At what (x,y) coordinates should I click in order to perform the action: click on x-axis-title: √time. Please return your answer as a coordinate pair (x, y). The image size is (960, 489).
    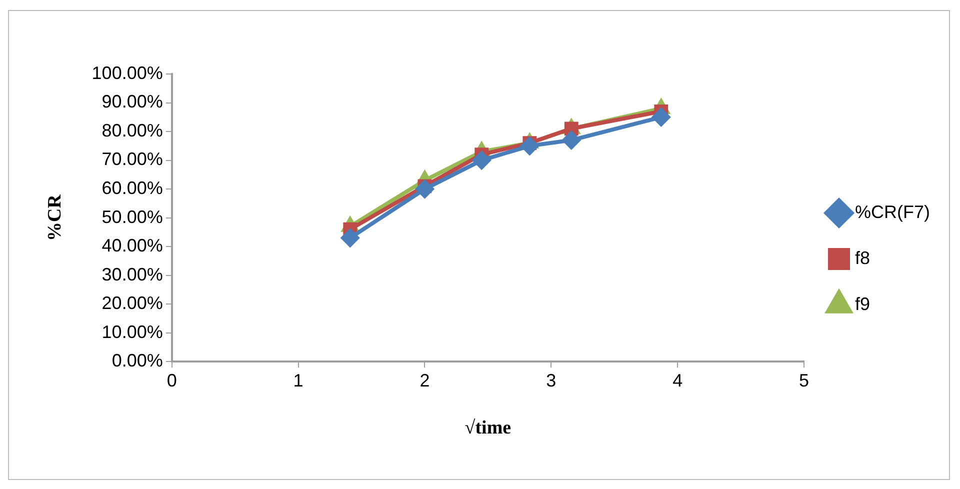
    Looking at the image, I should click on (488, 428).